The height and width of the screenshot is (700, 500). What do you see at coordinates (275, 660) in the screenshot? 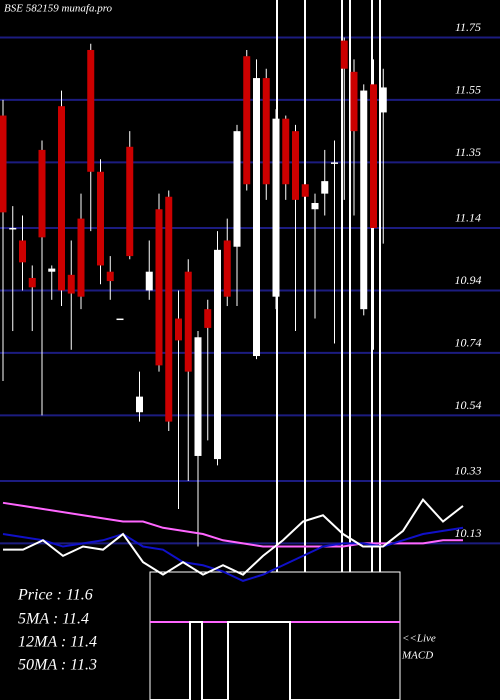
I see `macd-line` at bounding box center [275, 660].